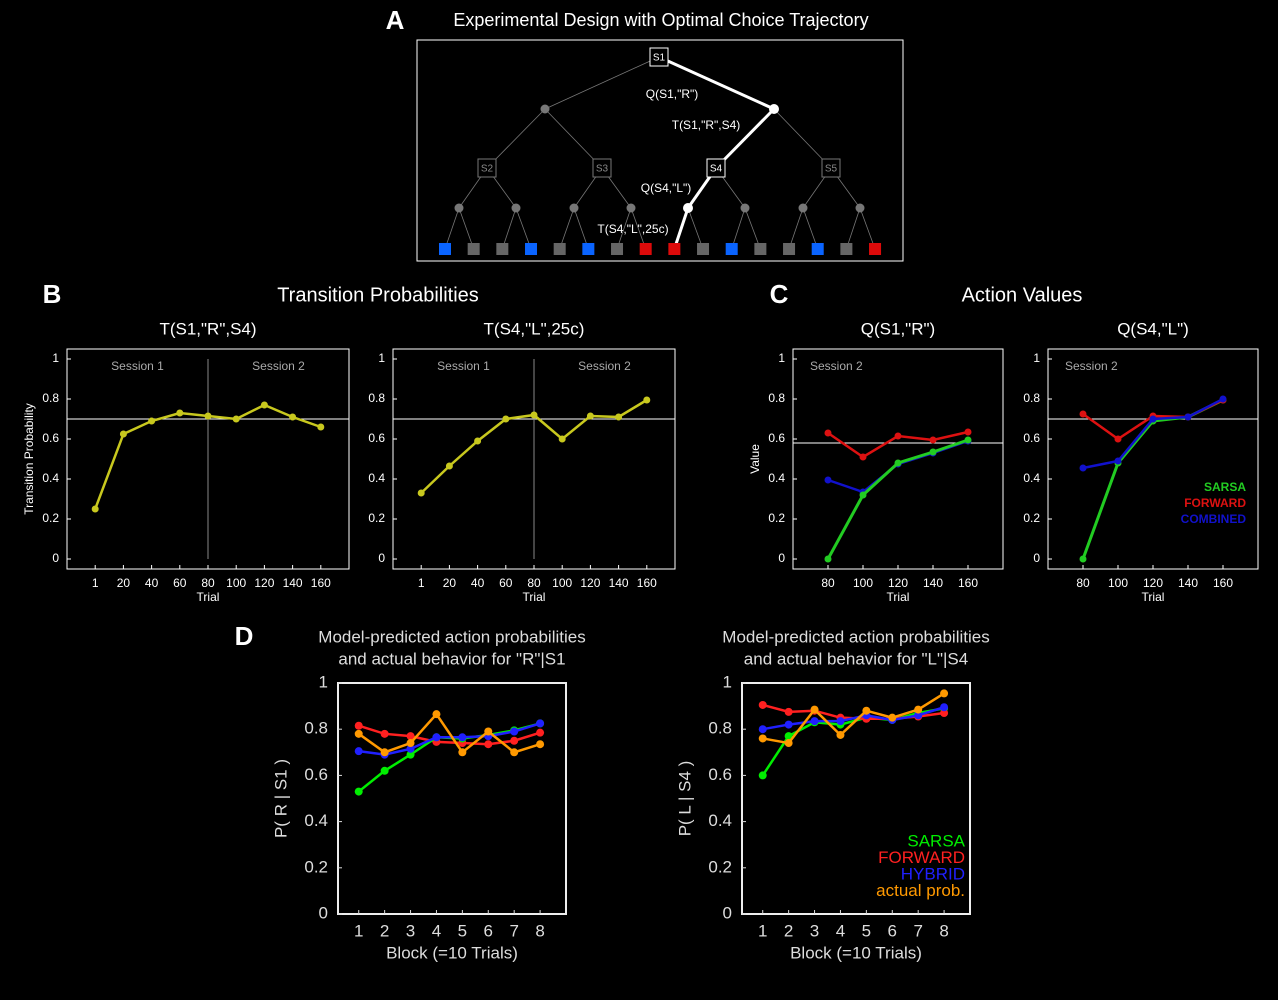  Describe the element at coordinates (866, 930) in the screenshot. I see `x-tick-label: 5` at that location.